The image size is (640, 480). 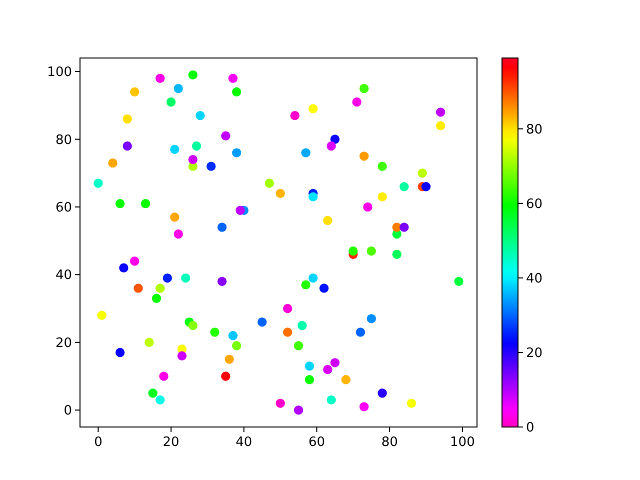 What do you see at coordinates (317, 442) in the screenshot?
I see `x-tick-label: 60` at bounding box center [317, 442].